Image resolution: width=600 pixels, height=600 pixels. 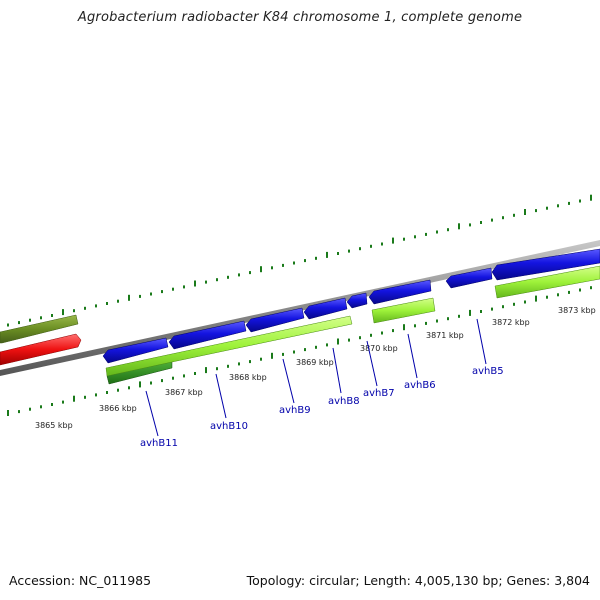 What do you see at coordinates (152, 413) in the screenshot?
I see `leader-avhB11` at bounding box center [152, 413].